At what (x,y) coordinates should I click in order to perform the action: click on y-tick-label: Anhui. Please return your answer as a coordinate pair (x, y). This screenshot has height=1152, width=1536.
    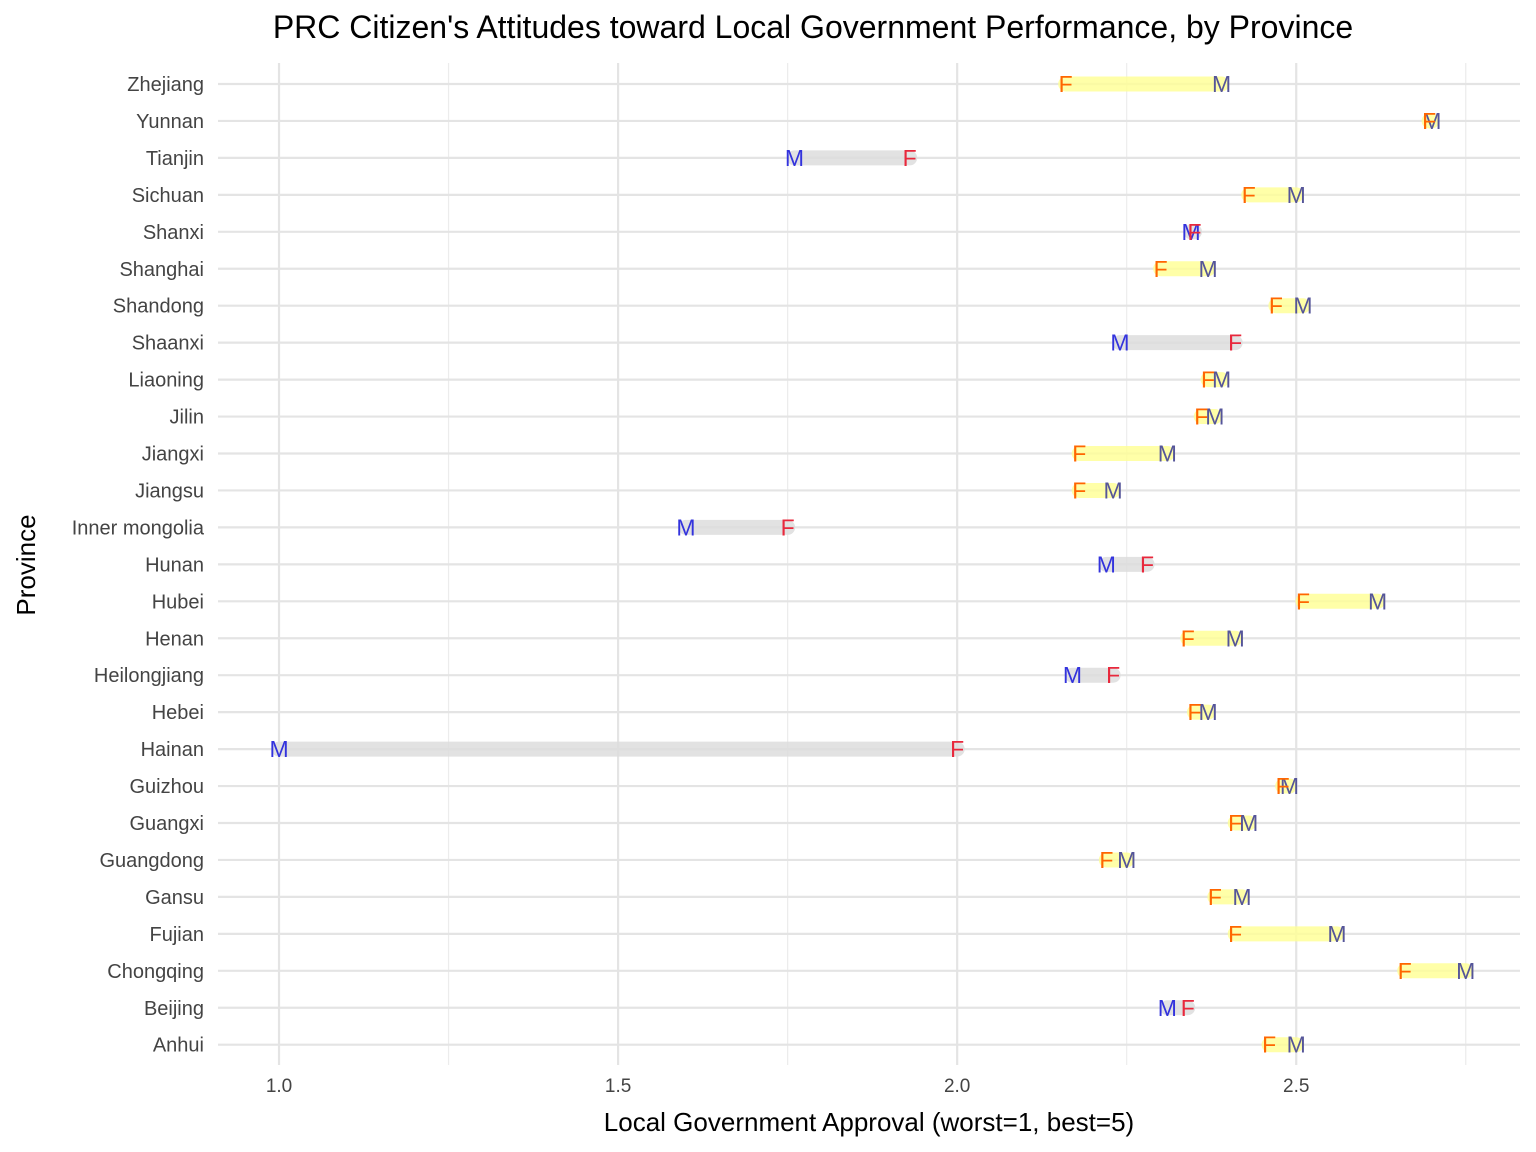
    Looking at the image, I should click on (178, 1046).